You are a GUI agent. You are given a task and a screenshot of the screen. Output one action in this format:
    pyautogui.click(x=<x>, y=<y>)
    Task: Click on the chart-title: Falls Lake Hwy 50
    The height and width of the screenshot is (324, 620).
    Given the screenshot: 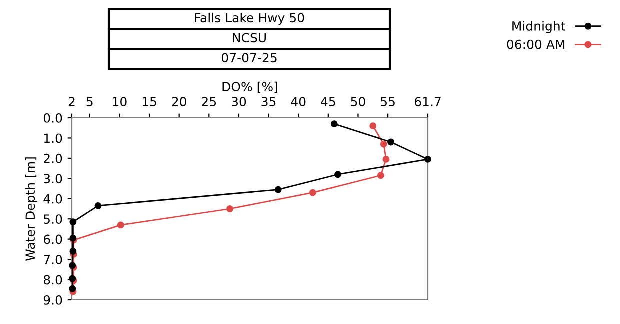 What is the action you would take?
    pyautogui.click(x=249, y=19)
    